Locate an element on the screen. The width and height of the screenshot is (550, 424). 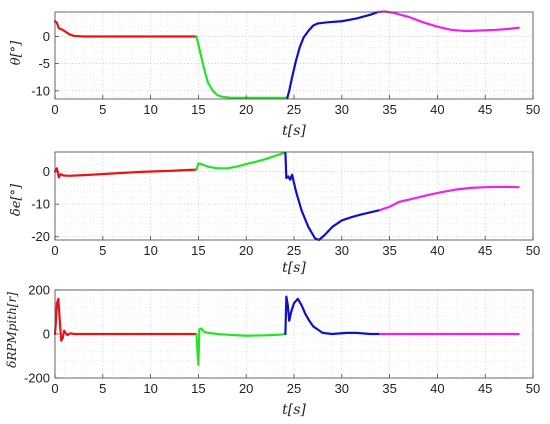
elevator-ylabel: δe[°] is located at coordinates (16, 199).